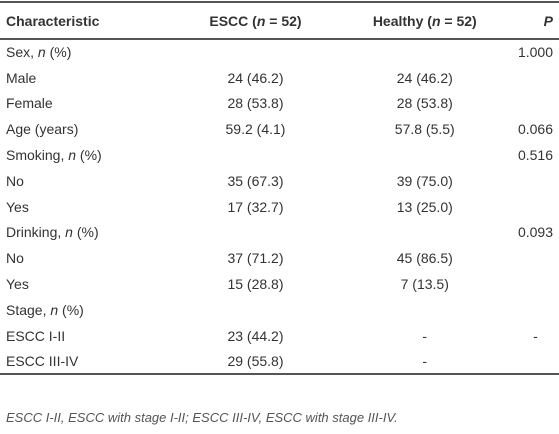 This screenshot has height=434, width=559. What do you see at coordinates (42, 129) in the screenshot?
I see `text-segment: Age (years)` at bounding box center [42, 129].